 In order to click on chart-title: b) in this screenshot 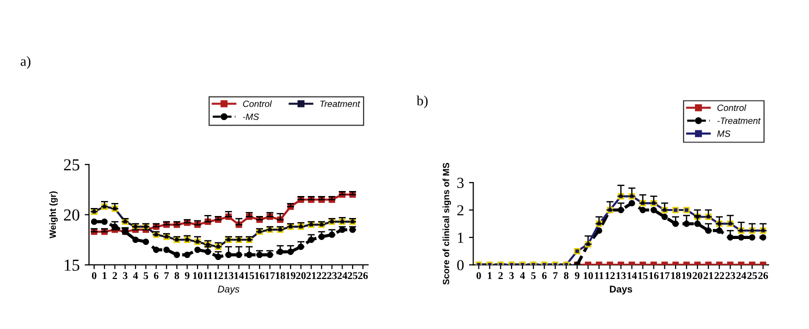, I will do `click(422, 102)`.